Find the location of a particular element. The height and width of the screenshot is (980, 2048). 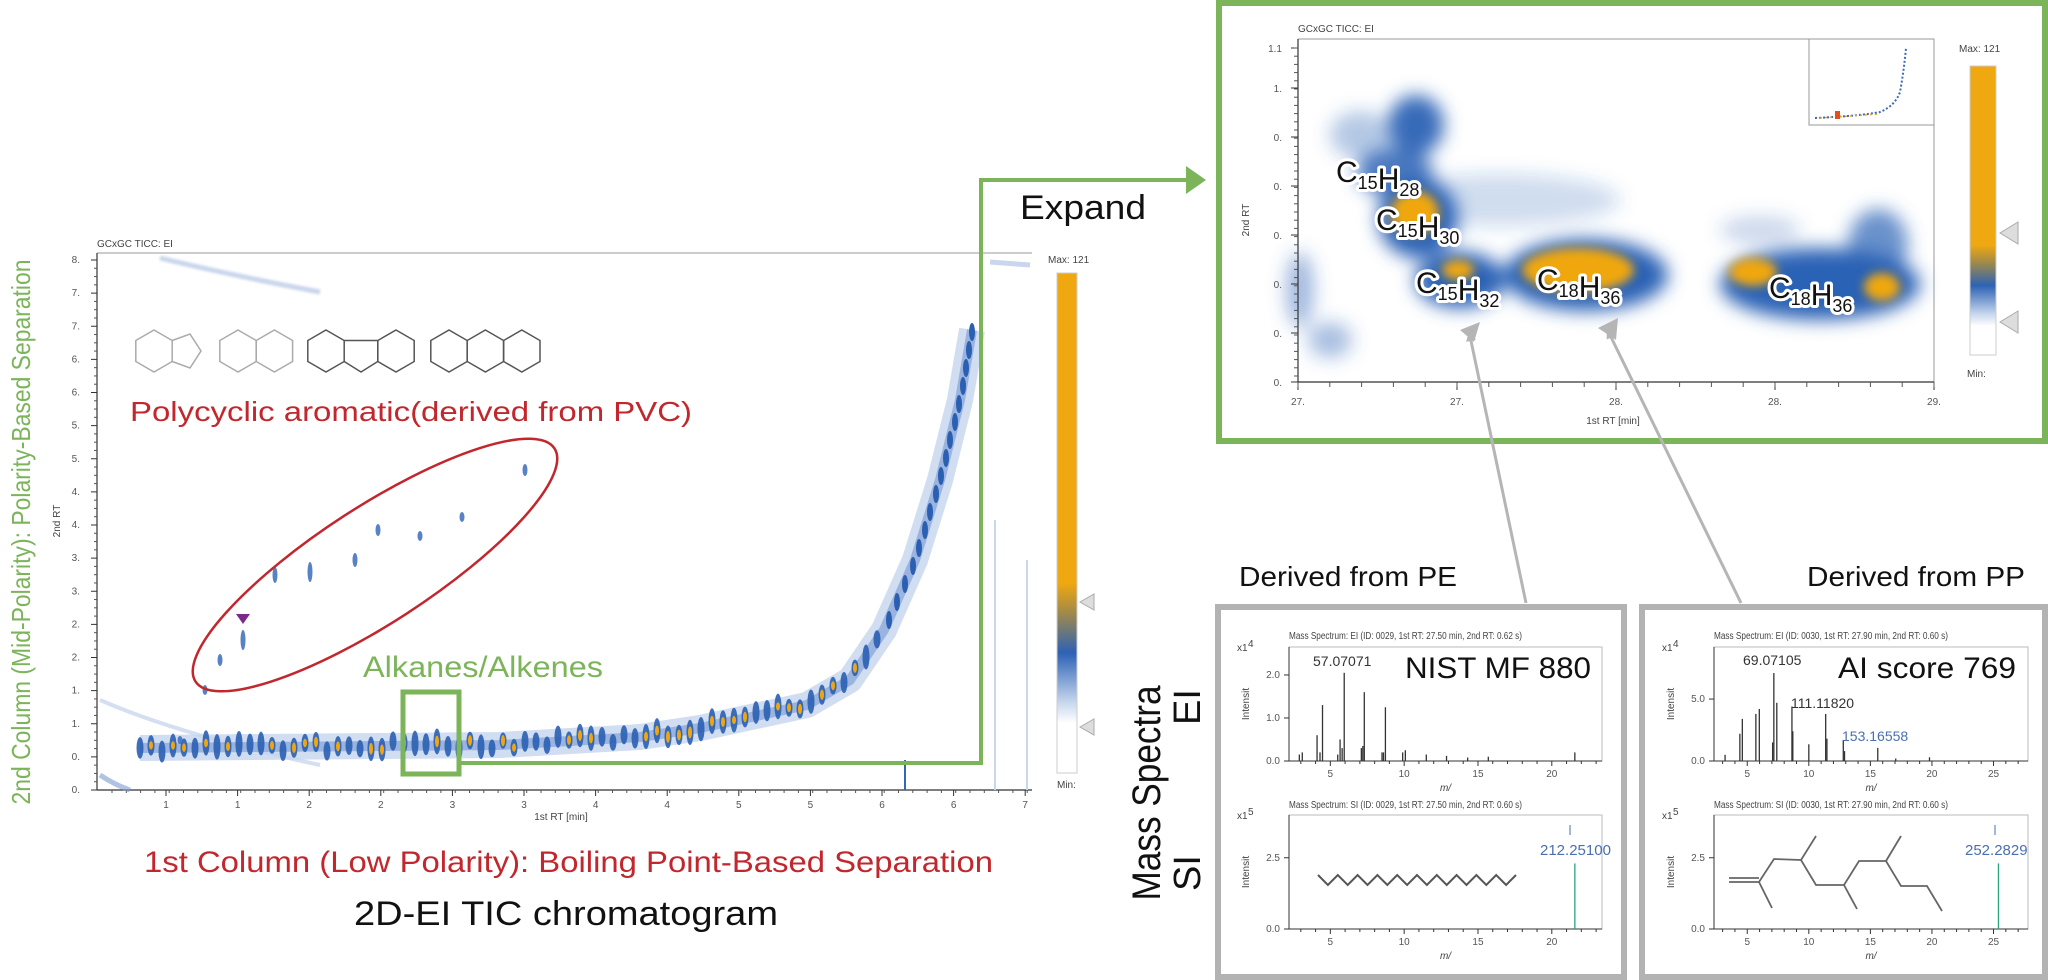

anthracene-structure is located at coordinates (485, 351).